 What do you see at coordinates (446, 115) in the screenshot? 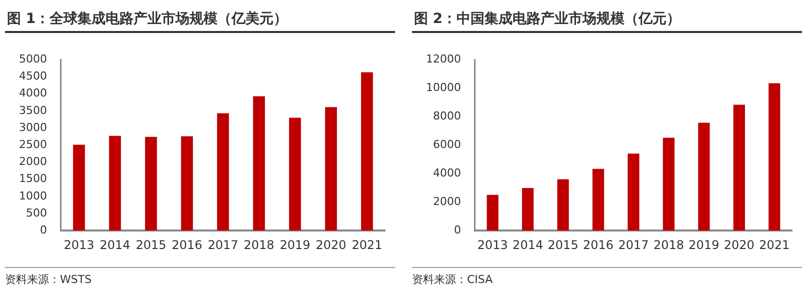
I see `y-tick-label: 8000` at bounding box center [446, 115].